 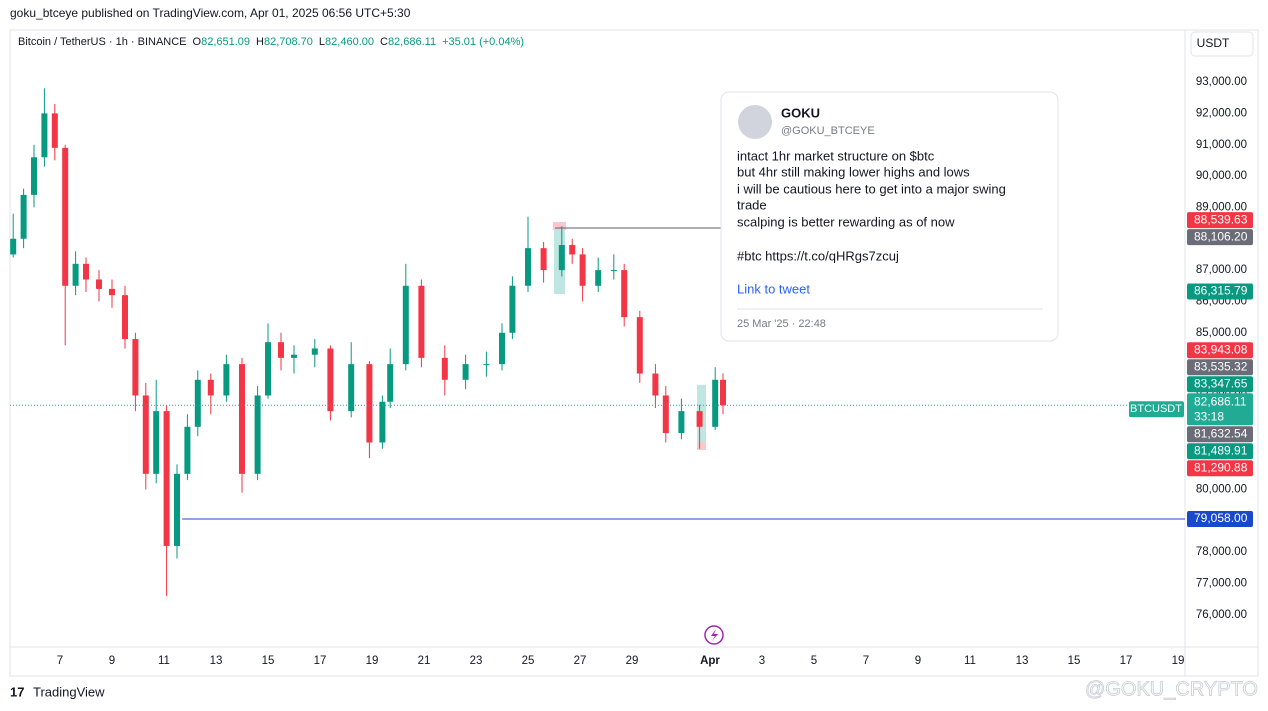 I want to click on price-badge-text: 83,943.08, so click(x=1221, y=349).